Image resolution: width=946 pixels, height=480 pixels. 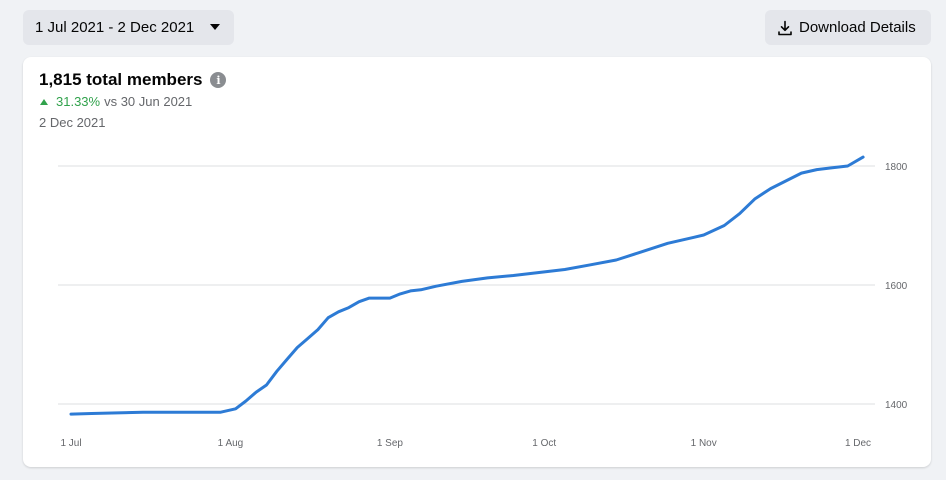 I want to click on date-range-label: 1 Jul 2021 - 2 Dec 2021, so click(x=115, y=27).